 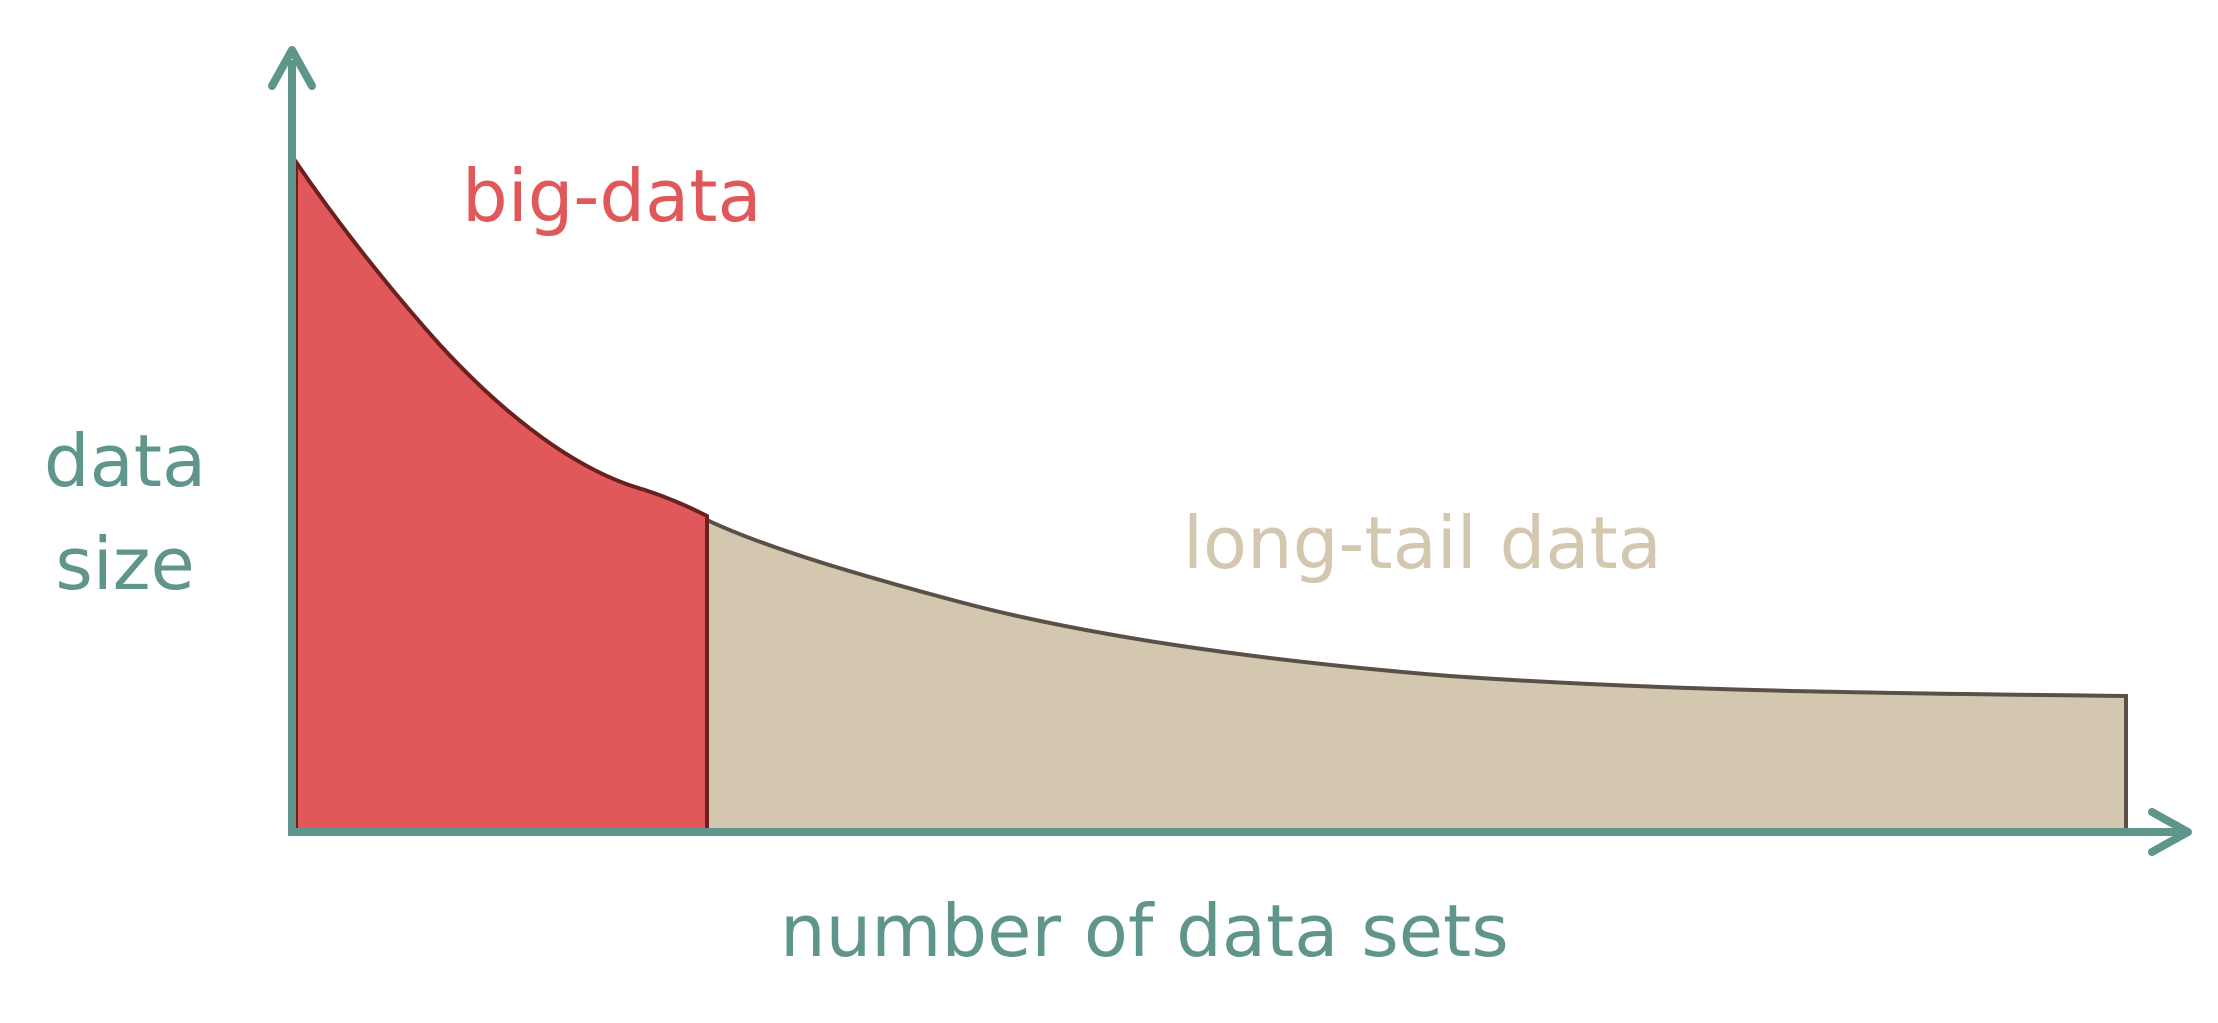 What do you see at coordinates (125, 513) in the screenshot?
I see `y-axis-label: data size` at bounding box center [125, 513].